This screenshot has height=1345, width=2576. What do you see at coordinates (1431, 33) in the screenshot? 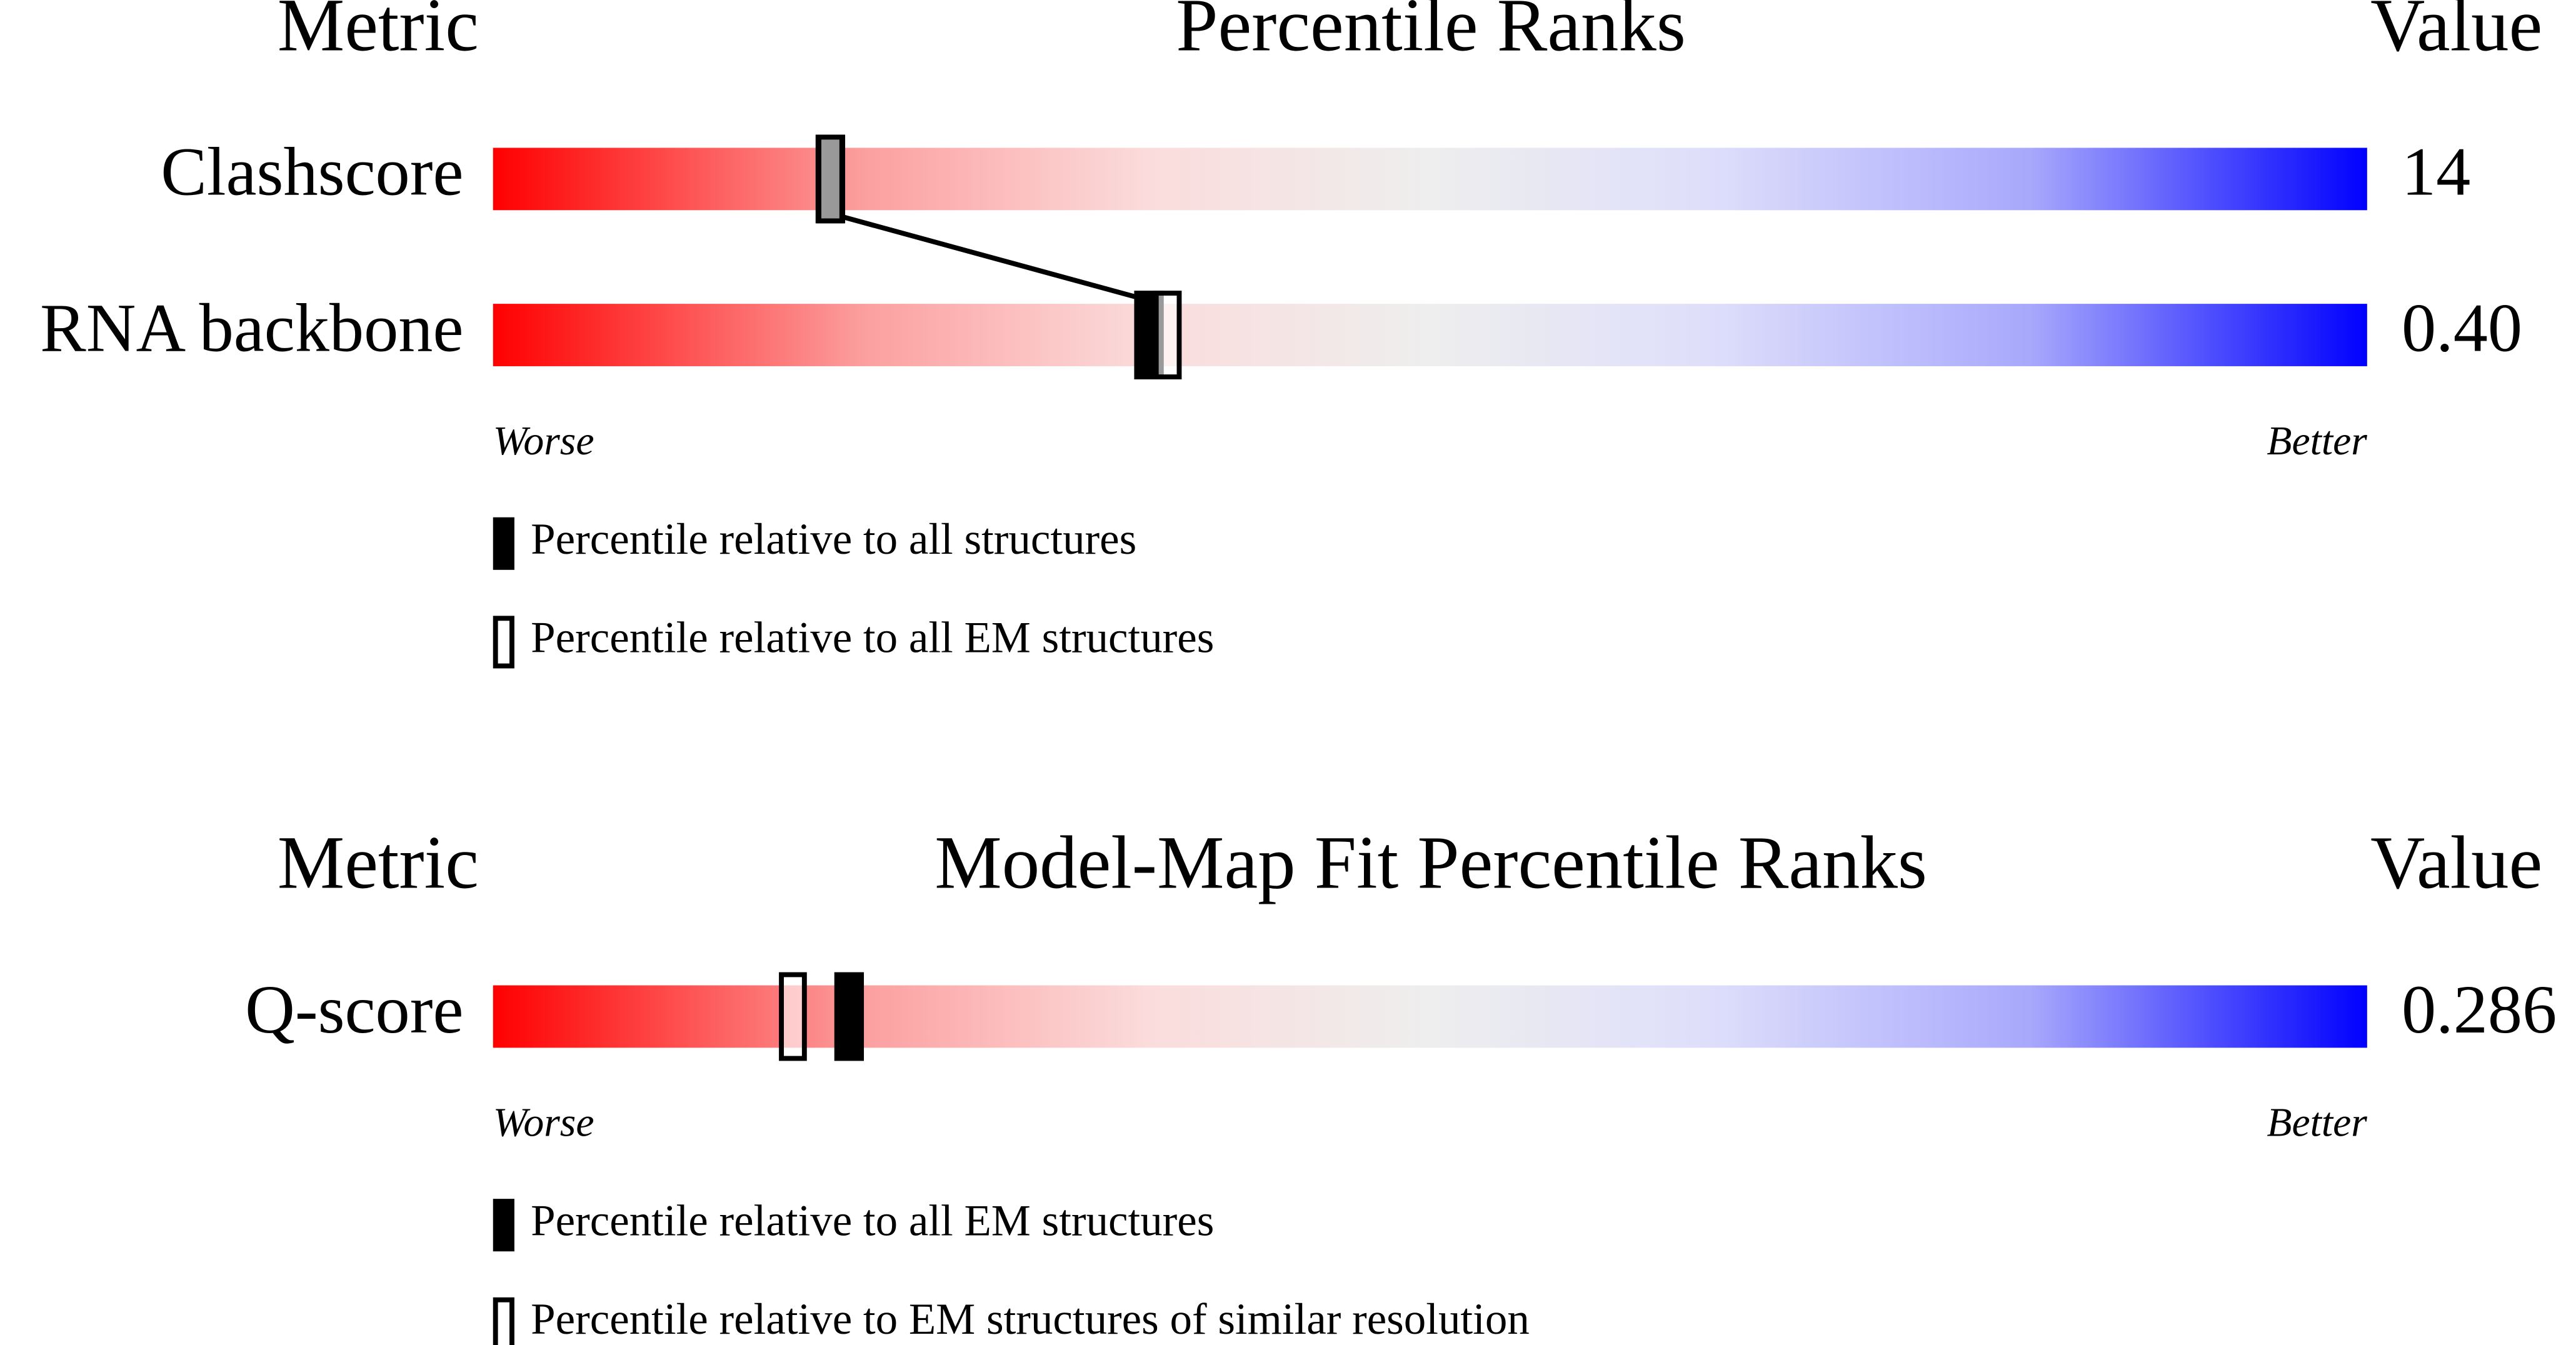
I see `chart-title: Percentile Ranks` at bounding box center [1431, 33].